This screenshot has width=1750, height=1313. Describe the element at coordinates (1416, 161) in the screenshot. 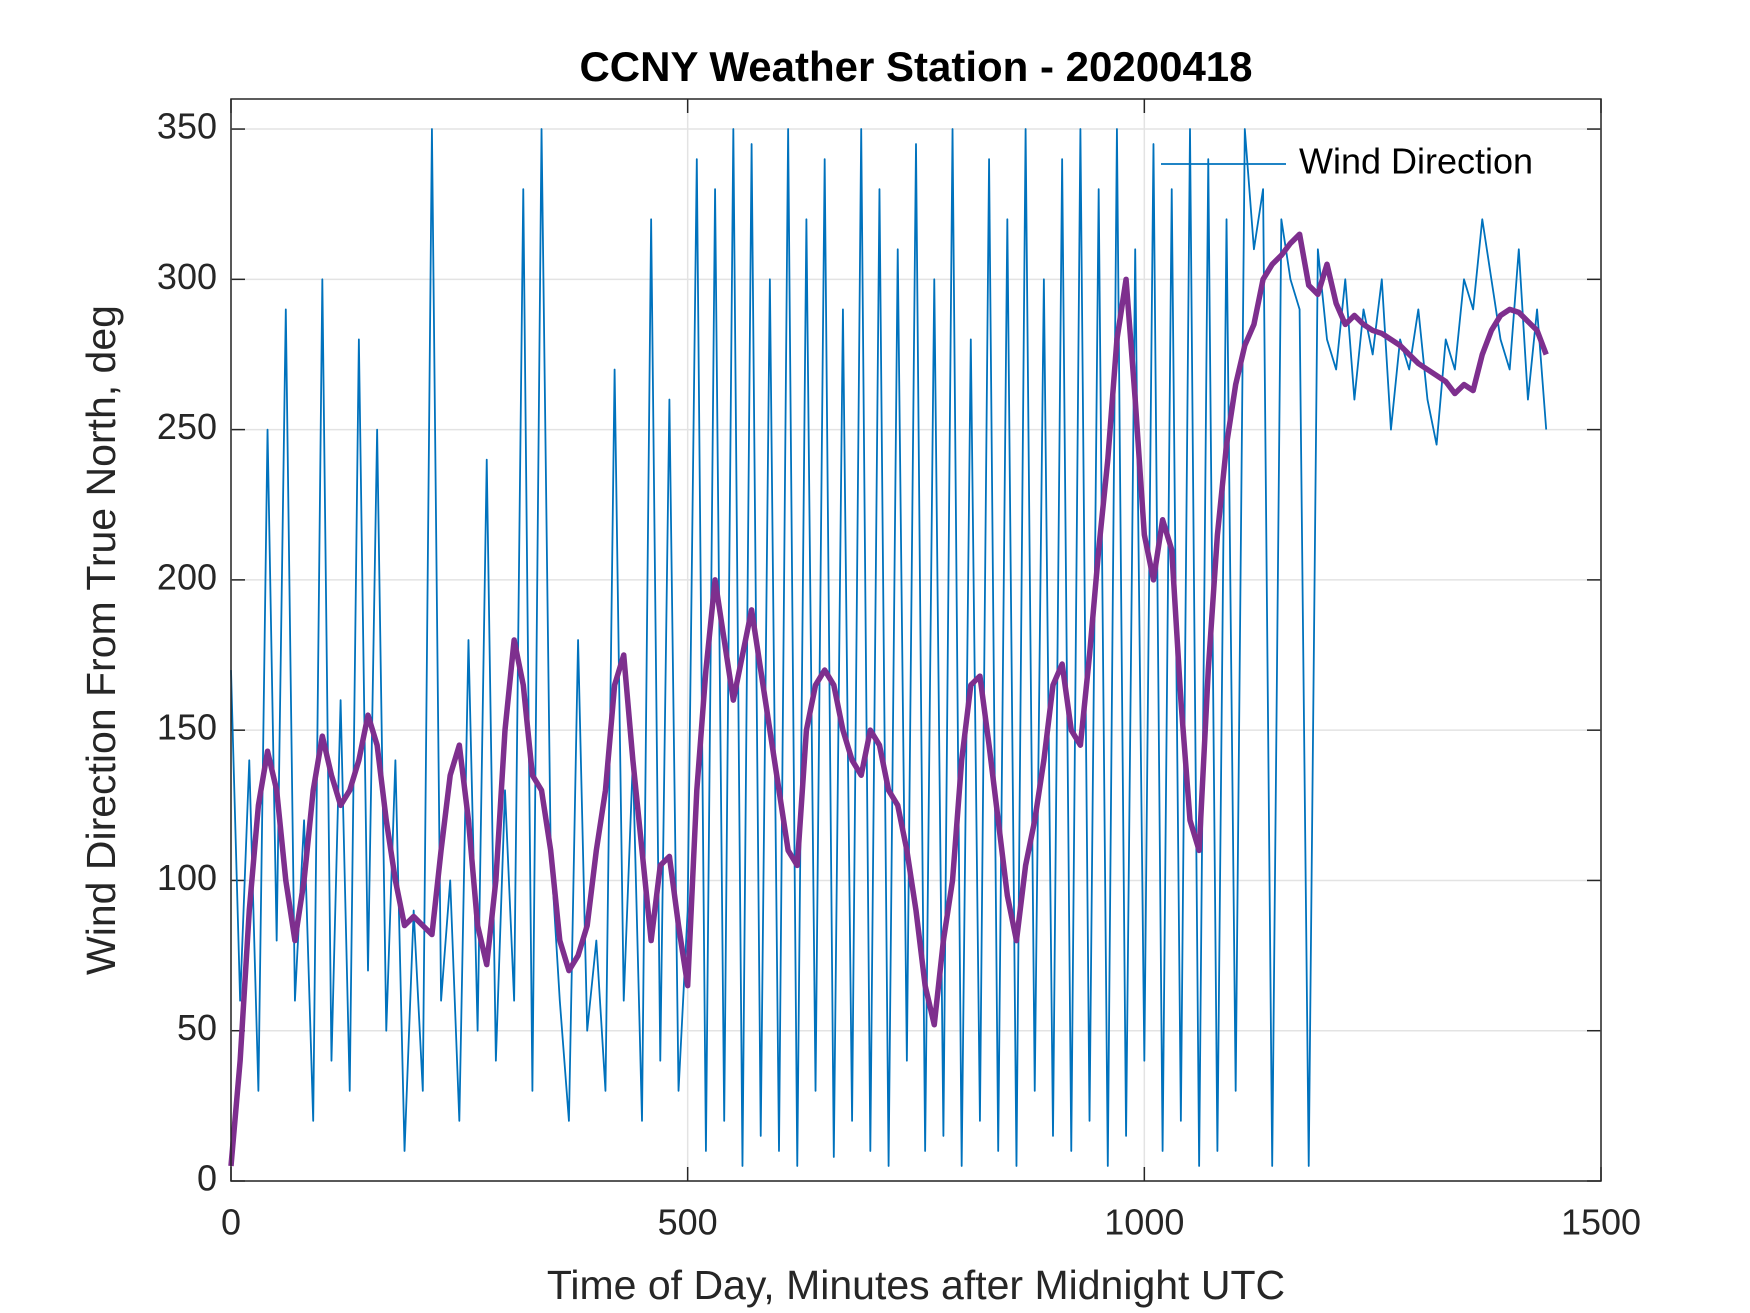

I see `legend-label: Wind Direction` at that location.